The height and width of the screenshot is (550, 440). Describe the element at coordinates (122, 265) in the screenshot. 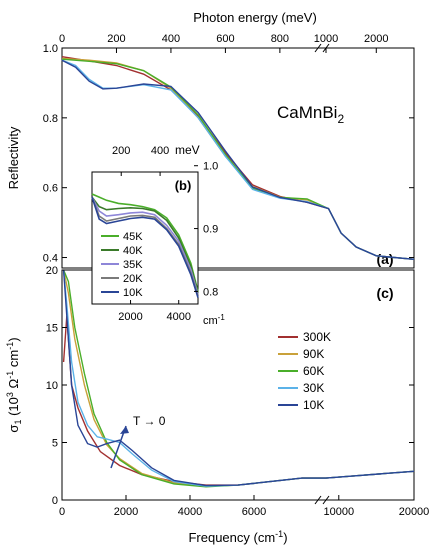

I see `panel-b-legend: 45K 40K 35K 20K 10K` at that location.